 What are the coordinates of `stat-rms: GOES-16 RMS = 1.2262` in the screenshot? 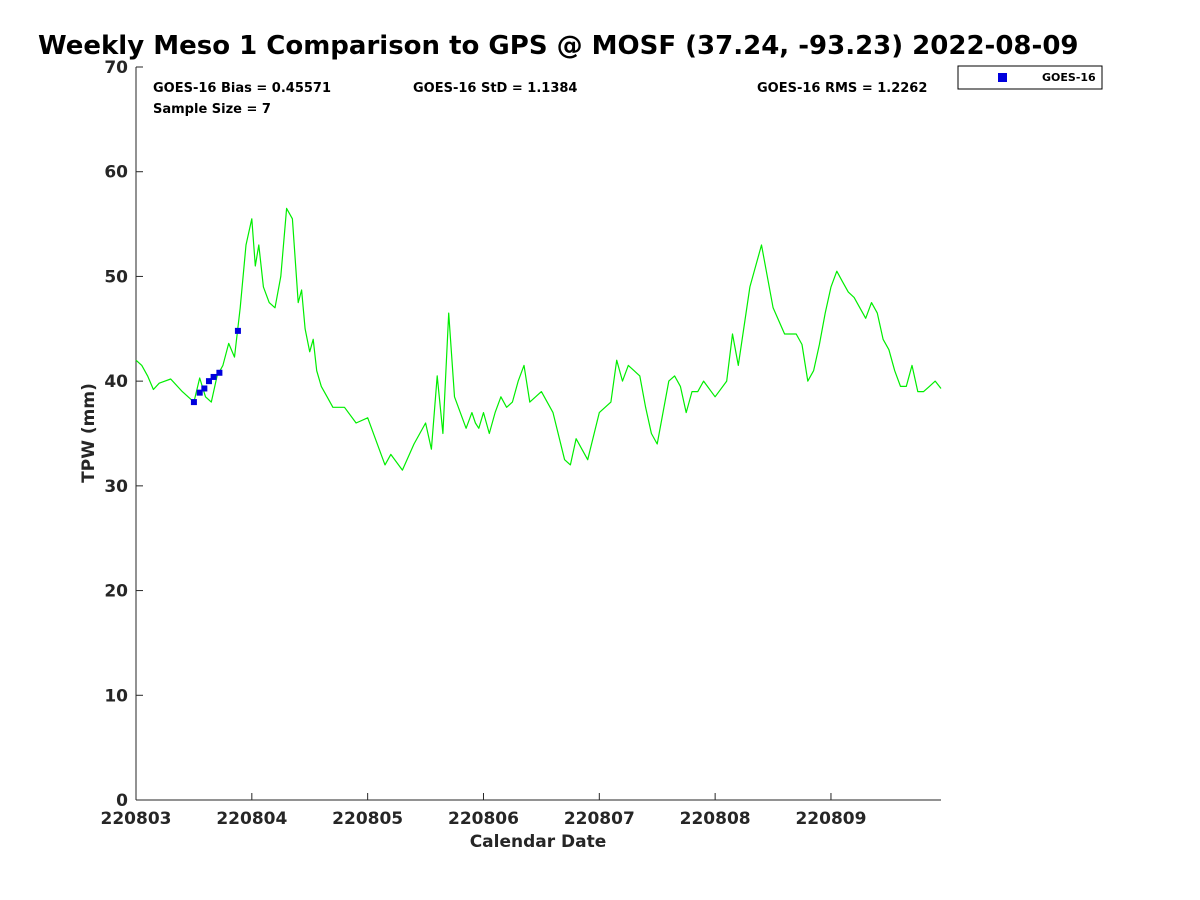 It's located at (842, 88).